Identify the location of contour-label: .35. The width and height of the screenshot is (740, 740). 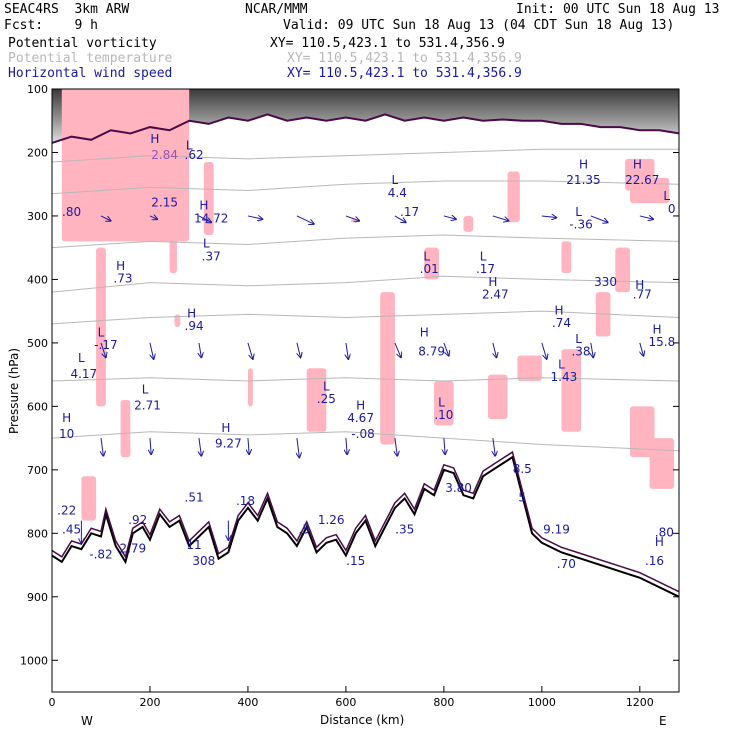
(404, 529).